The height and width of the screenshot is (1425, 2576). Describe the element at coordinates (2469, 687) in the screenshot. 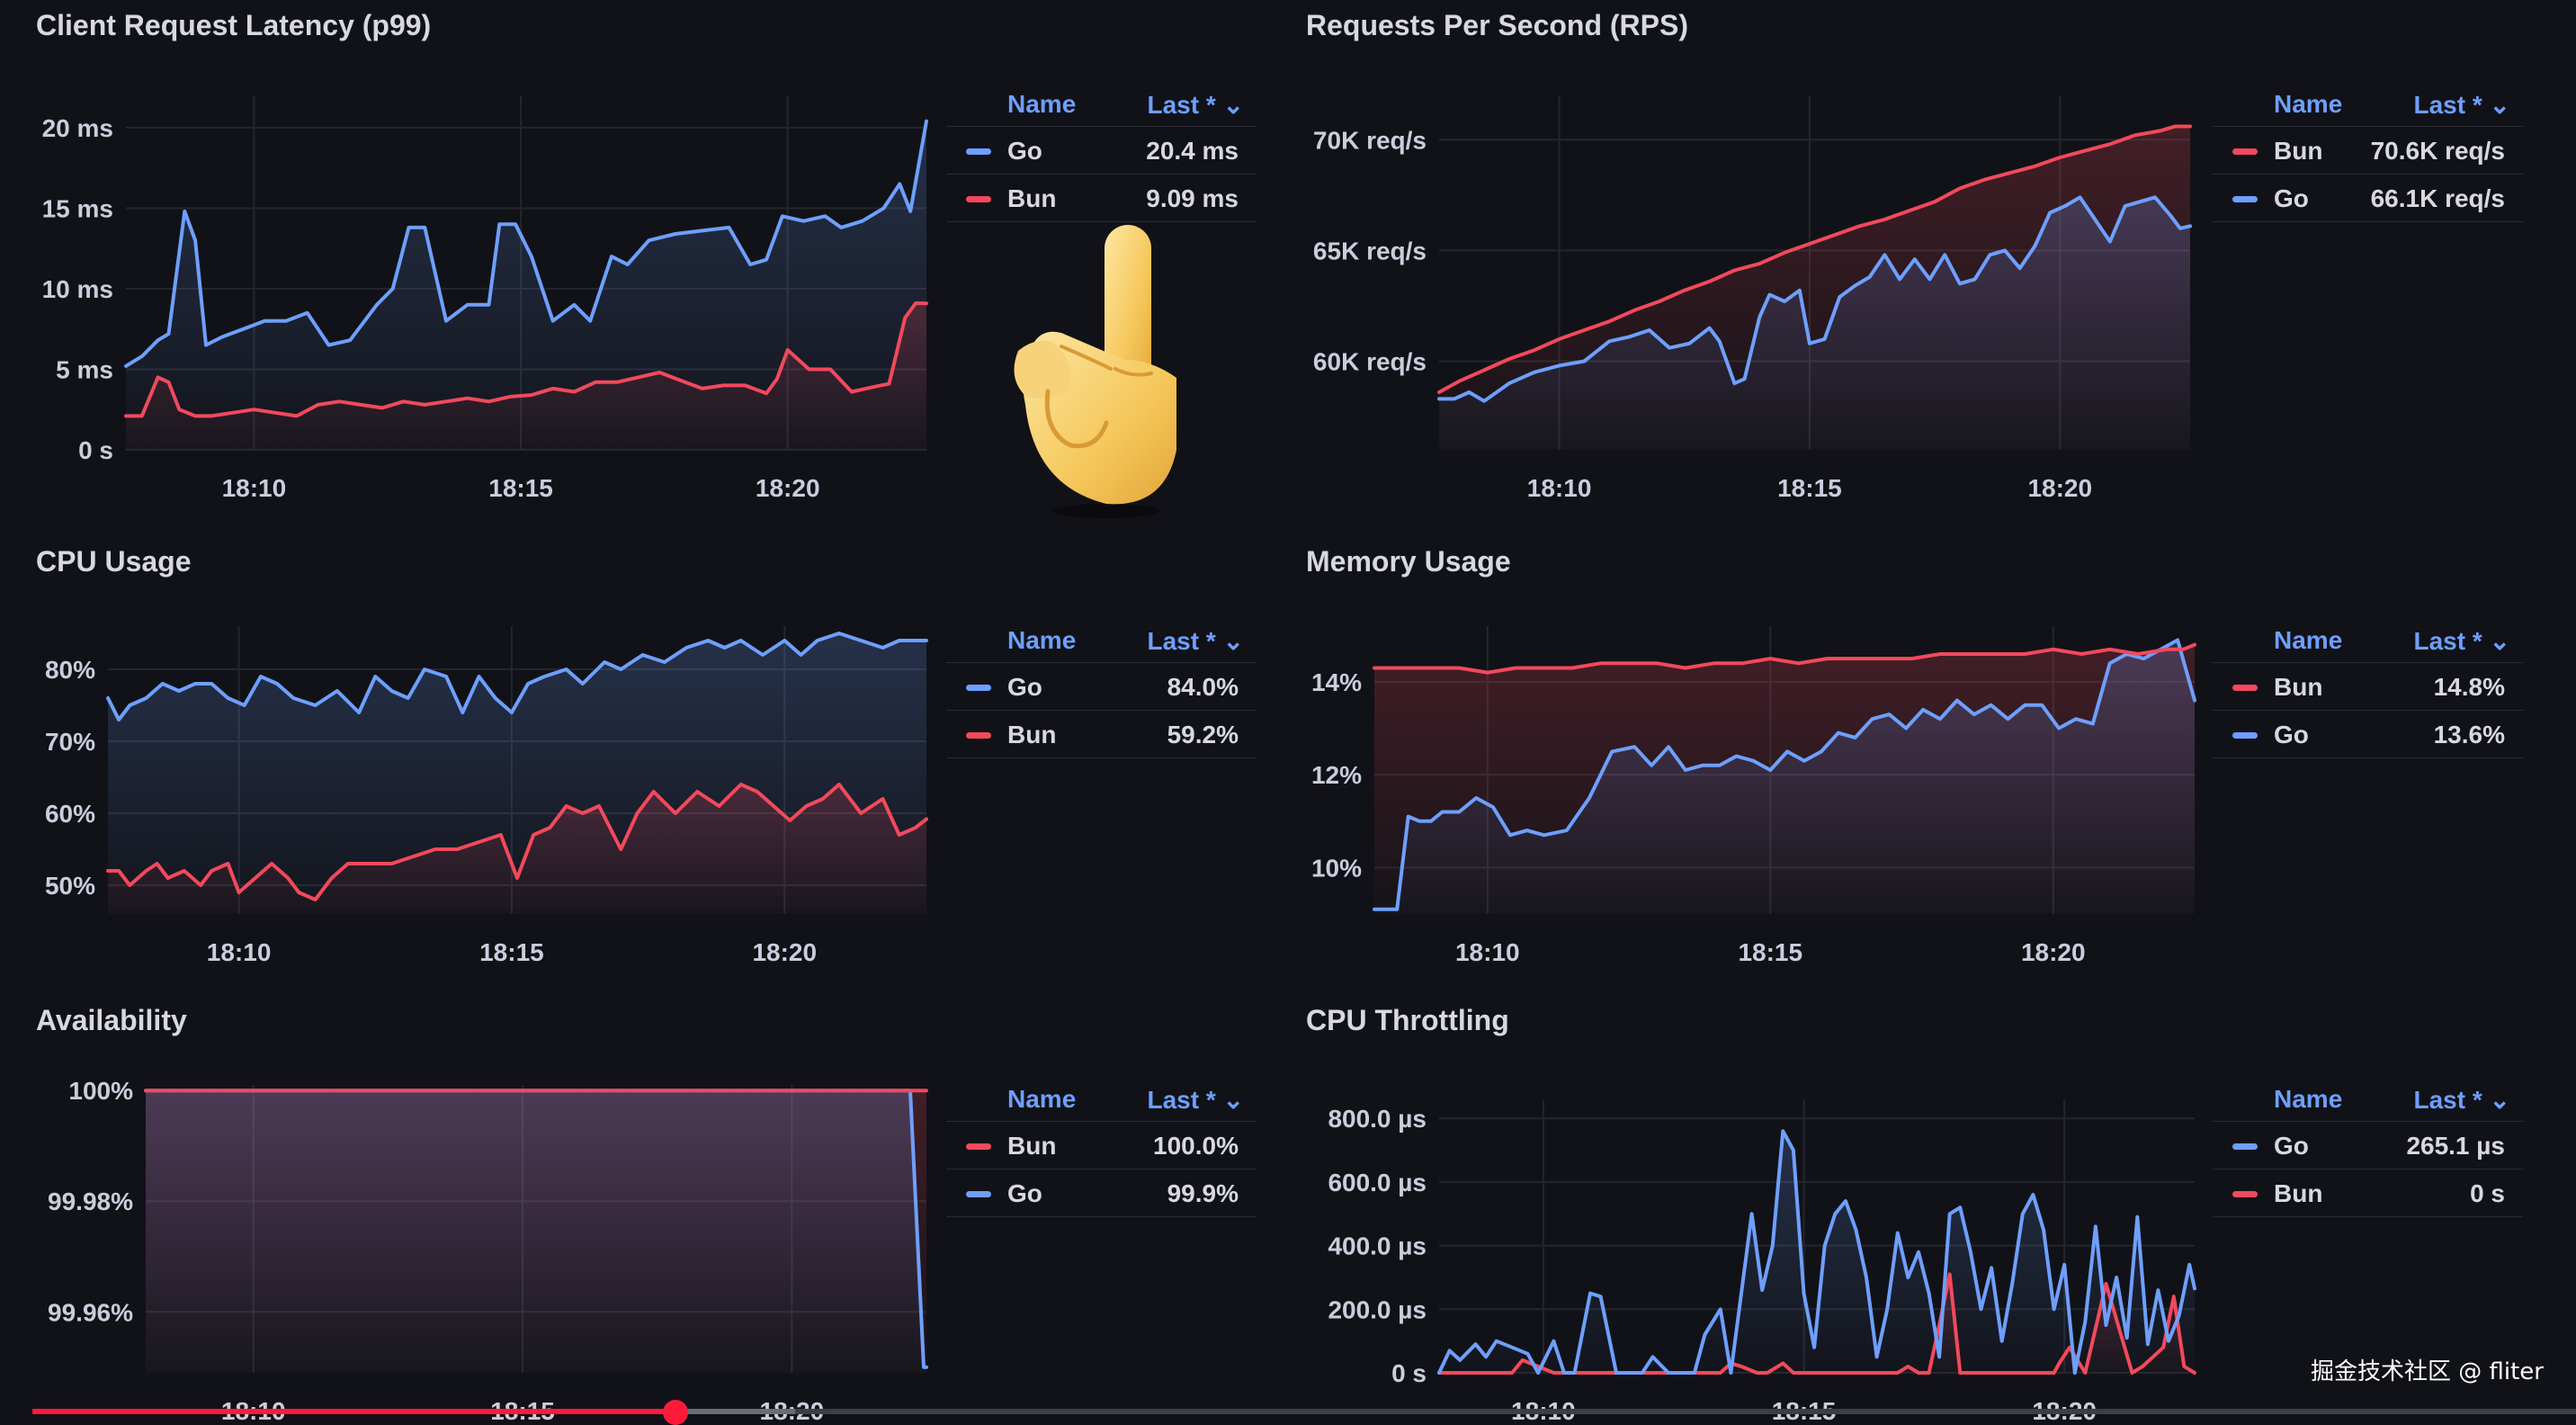

I see `legend-series-last-value: 14.8%` at that location.